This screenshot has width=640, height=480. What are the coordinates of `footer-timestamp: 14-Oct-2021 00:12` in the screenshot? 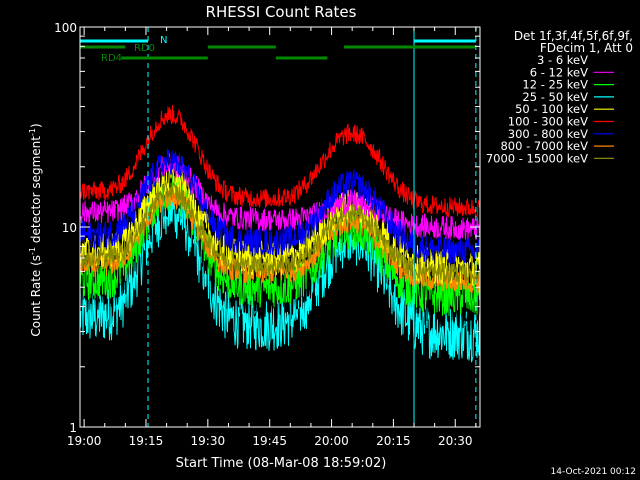 It's located at (593, 472).